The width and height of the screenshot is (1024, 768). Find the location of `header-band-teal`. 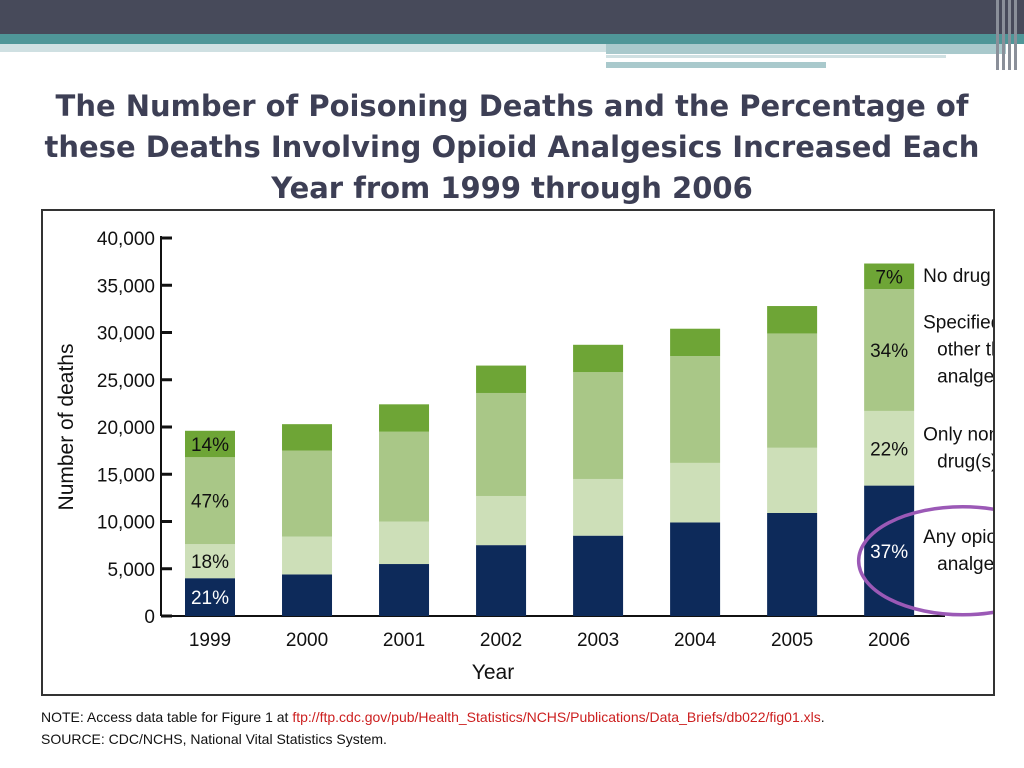

header-band-teal is located at coordinates (512, 39).